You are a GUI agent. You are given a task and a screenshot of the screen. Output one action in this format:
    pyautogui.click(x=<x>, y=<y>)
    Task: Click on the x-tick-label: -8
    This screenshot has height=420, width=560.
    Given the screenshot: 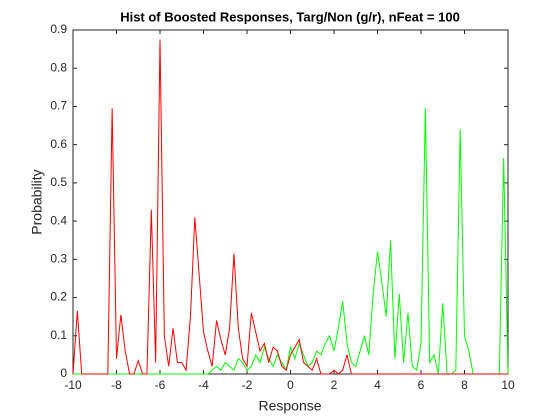 What is the action you would take?
    pyautogui.click(x=116, y=385)
    